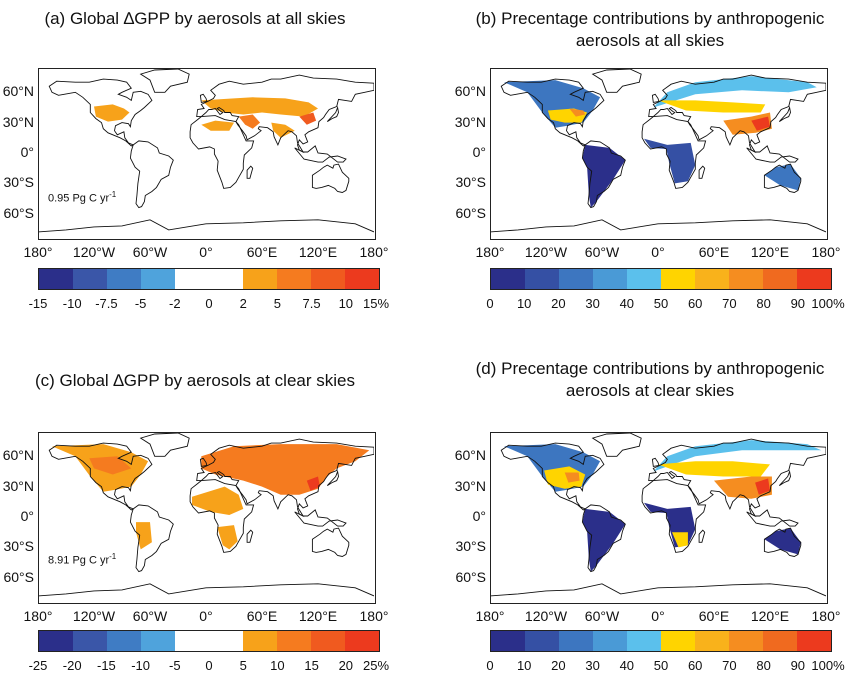 Image resolution: width=850 pixels, height=675 pixels. What do you see at coordinates (784, 113) in the screenshot?
I see `coastline-japan` at bounding box center [784, 113].